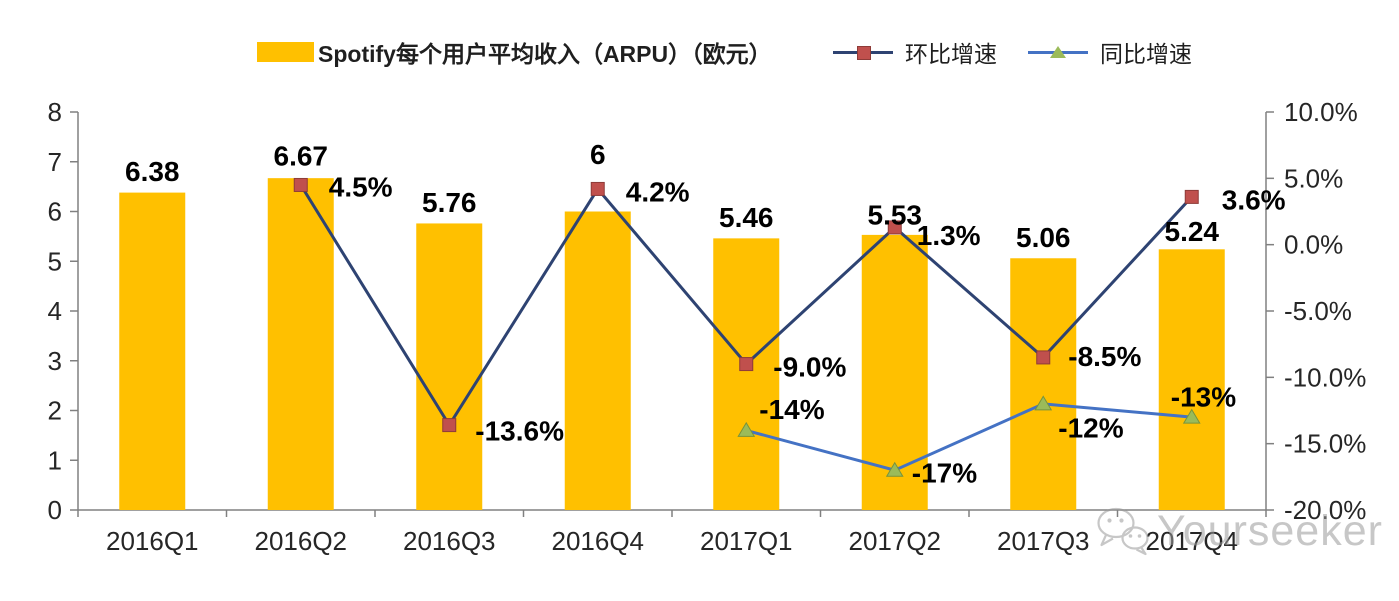 The image size is (1399, 601). What do you see at coordinates (152, 171) in the screenshot?
I see `bar-value-label: 6.38` at bounding box center [152, 171].